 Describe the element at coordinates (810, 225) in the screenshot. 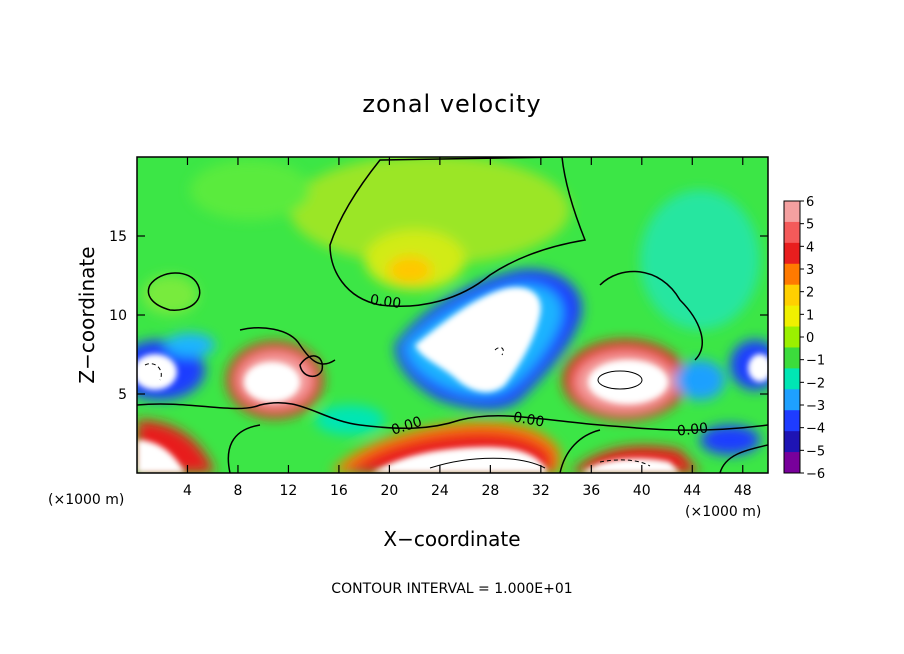

I see `colorbar-tick-label: 5` at that location.